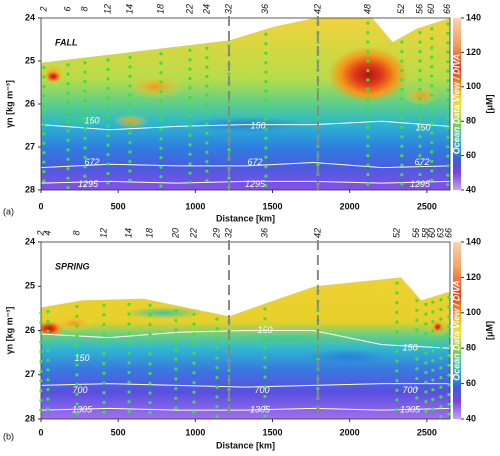 The image size is (500, 456). Describe the element at coordinates (350, 206) in the screenshot. I see `x-tick-label: 2000` at that location.